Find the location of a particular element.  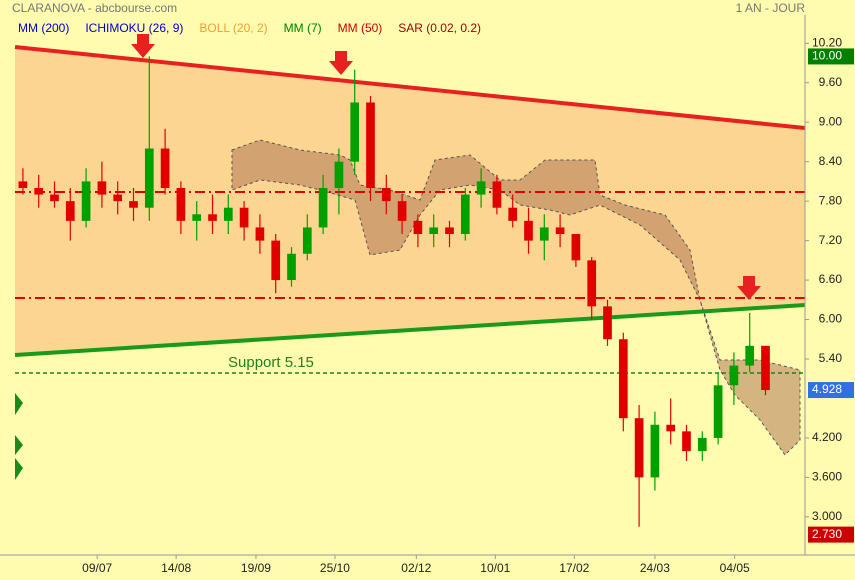

y-tick-label: 7.20 is located at coordinates (831, 240).